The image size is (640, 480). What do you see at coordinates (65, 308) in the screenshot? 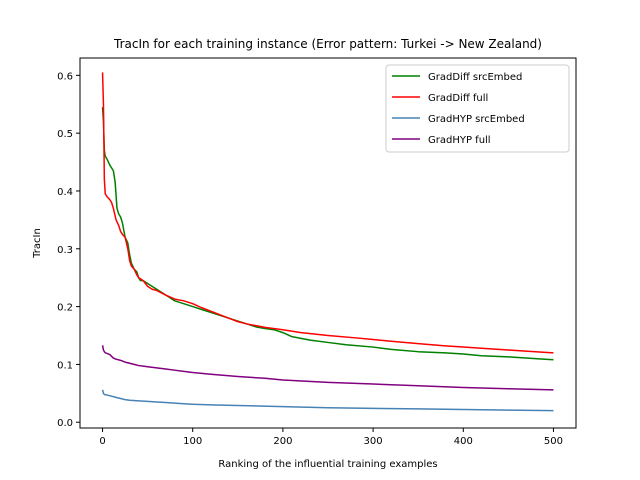
I see `y-tick-label: 0.2` at bounding box center [65, 308].